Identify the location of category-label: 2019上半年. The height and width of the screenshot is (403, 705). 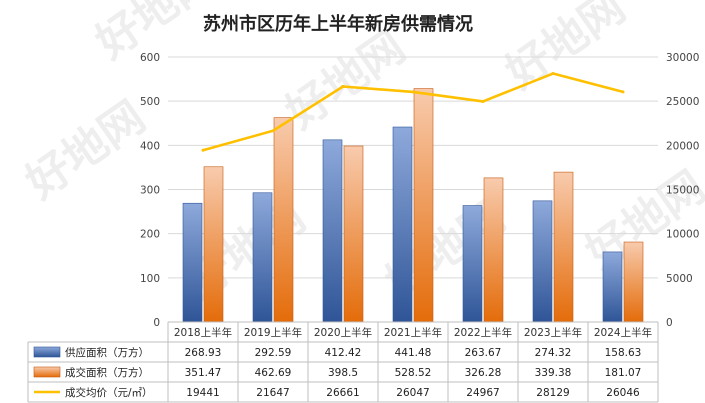
(273, 332).